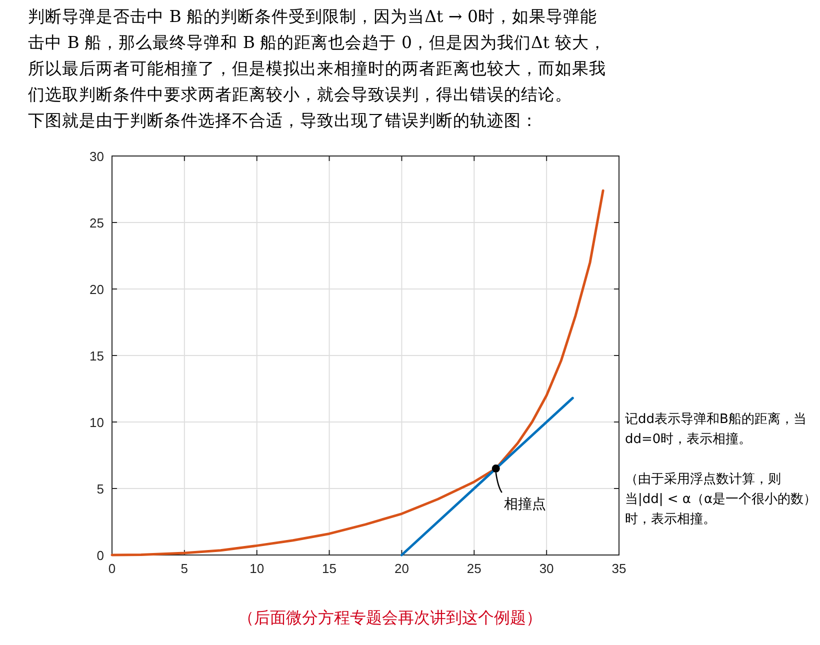  What do you see at coordinates (283, 121) in the screenshot?
I see `subtitle: 下图就是由于判断条件选择不合适，导致出现了错误判断的轨迹图：` at bounding box center [283, 121].